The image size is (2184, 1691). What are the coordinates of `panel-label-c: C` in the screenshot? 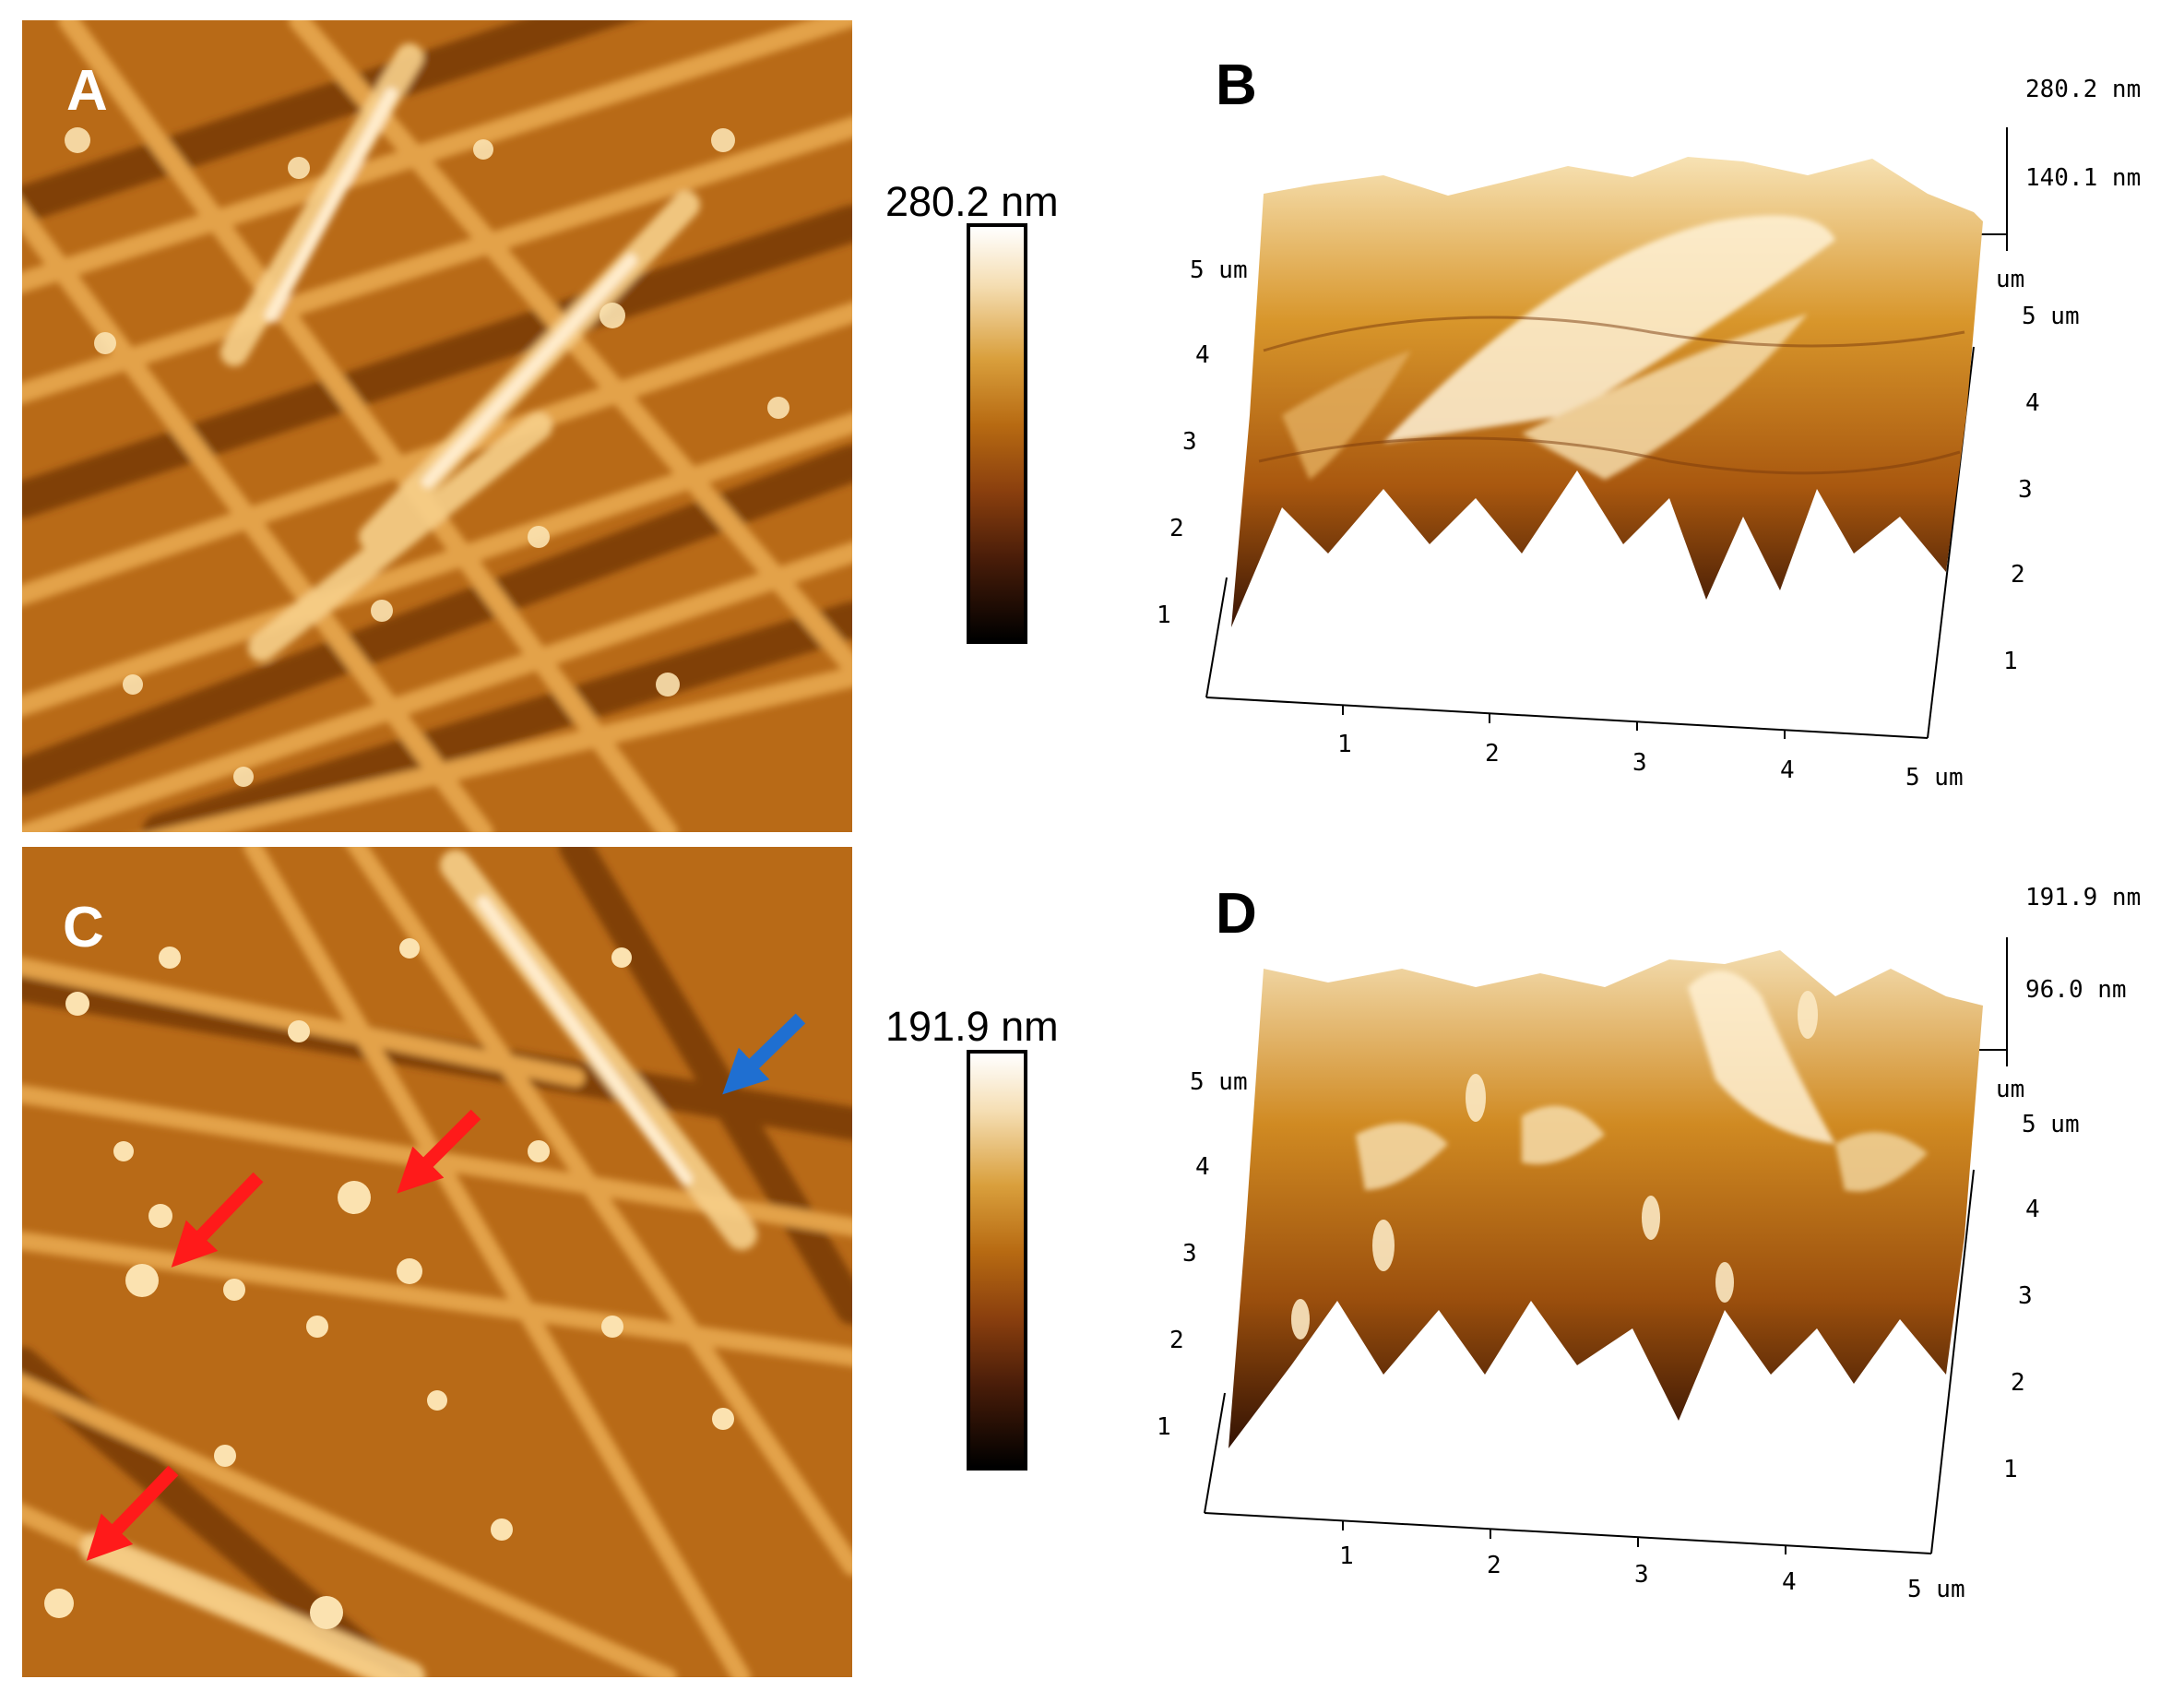 It's located at (83, 928).